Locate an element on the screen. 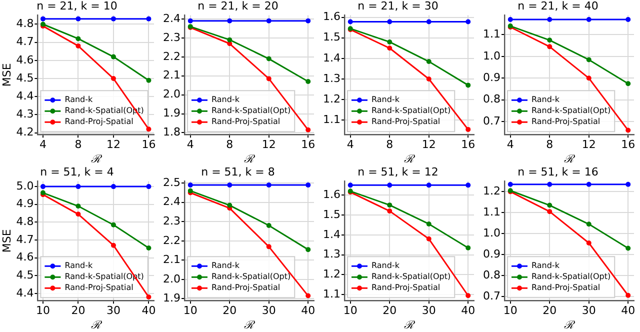 This screenshot has width=640, height=332. y-tick-label: 4.8 is located at coordinates (25, 221).